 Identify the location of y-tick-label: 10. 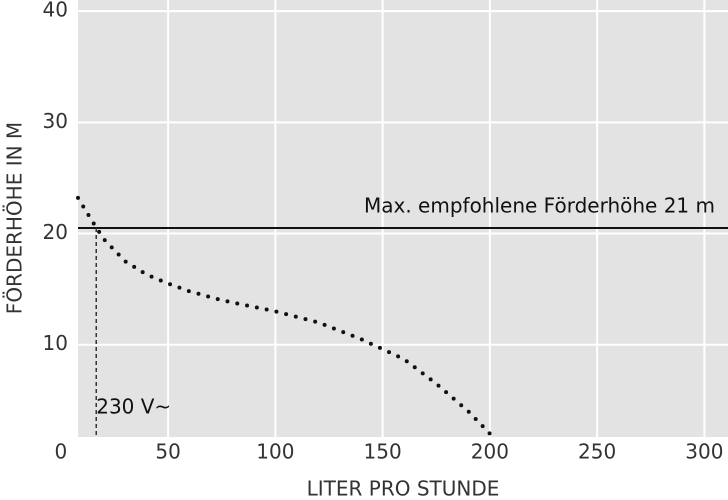
(55, 343).